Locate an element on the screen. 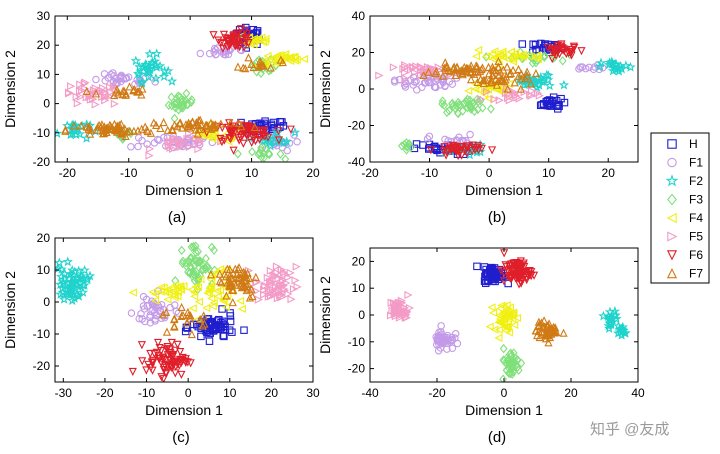 This screenshot has height=454, width=720. x-tick-label: 0 is located at coordinates (489, 173).